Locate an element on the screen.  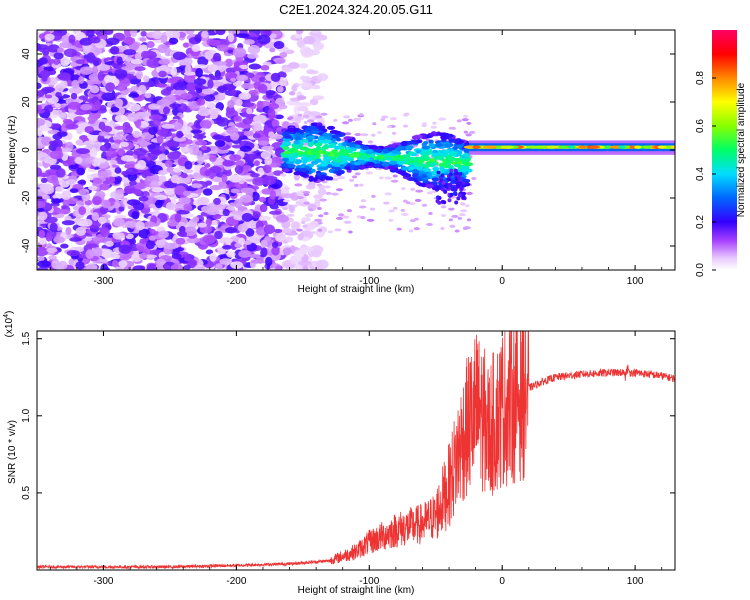
colorbar-gradient is located at coordinates (724, 150).